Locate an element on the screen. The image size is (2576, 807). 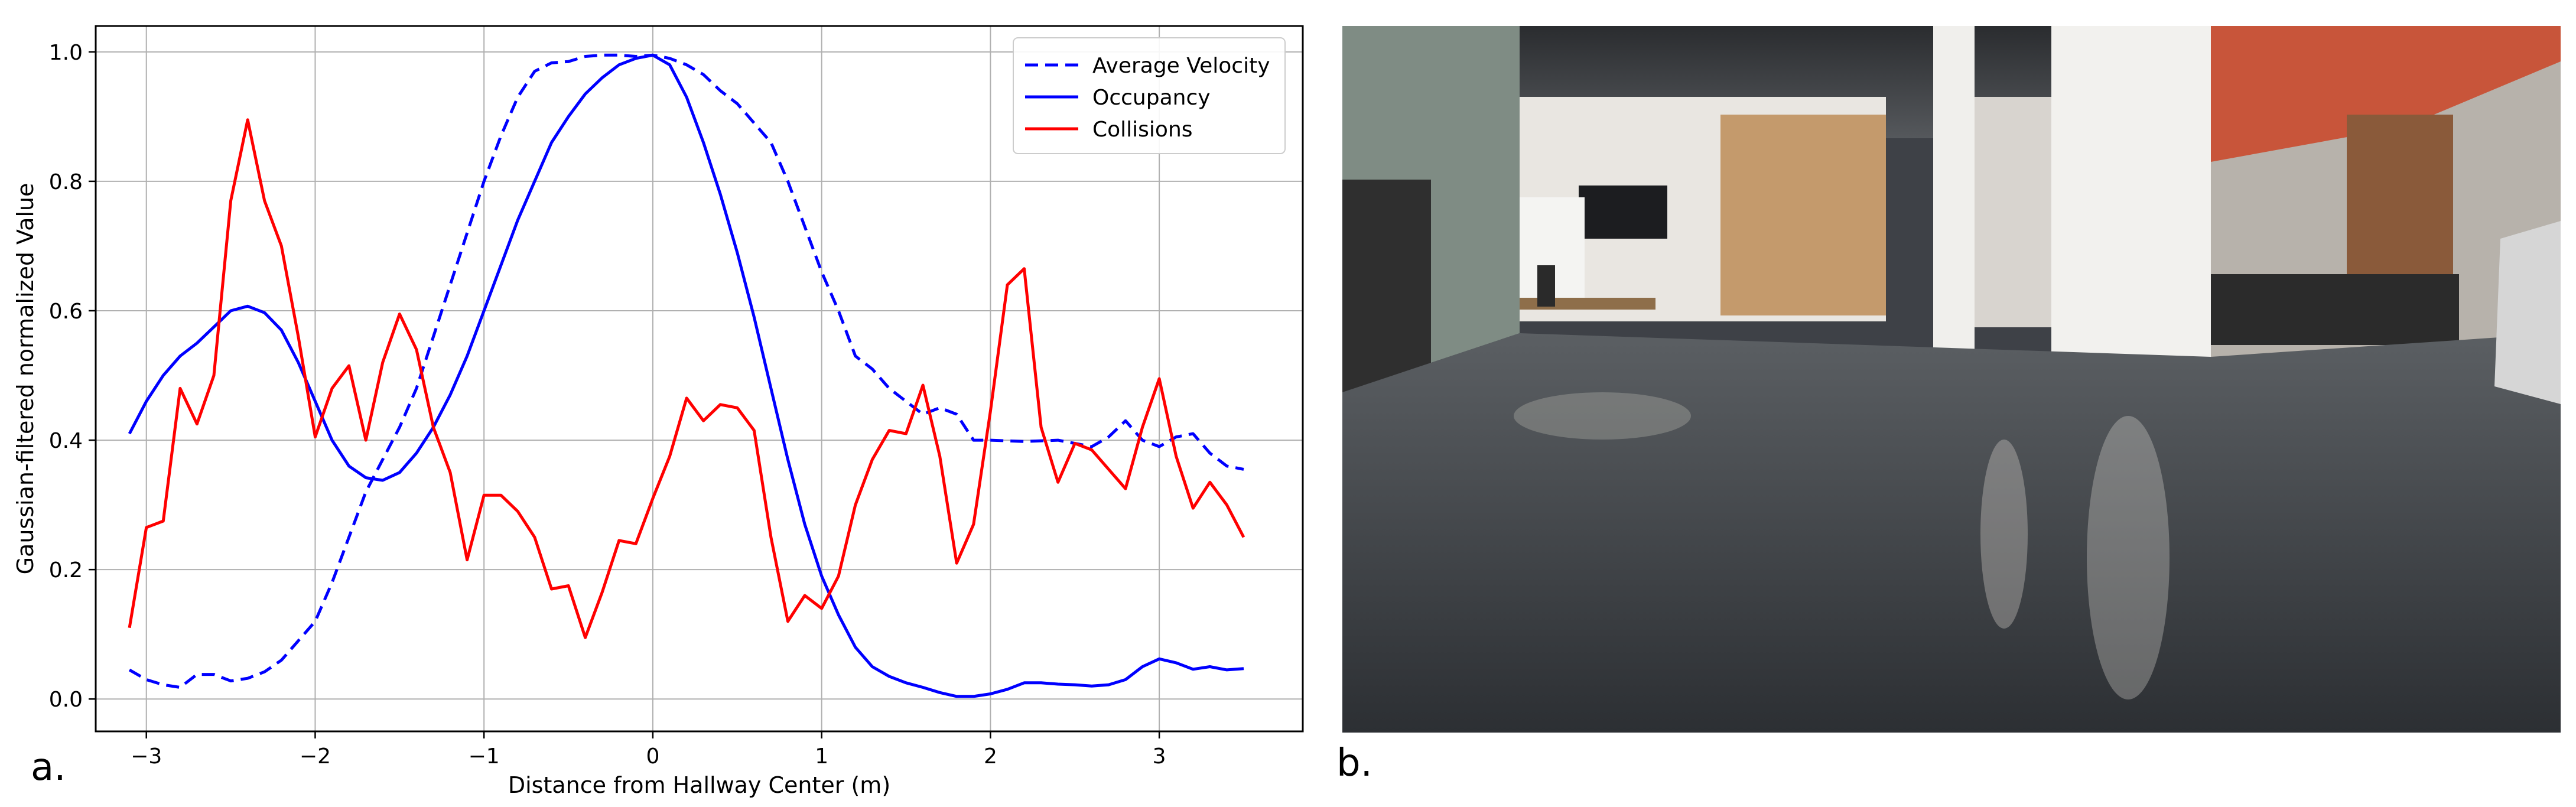
legend-label: Occupancy is located at coordinates (1151, 98).